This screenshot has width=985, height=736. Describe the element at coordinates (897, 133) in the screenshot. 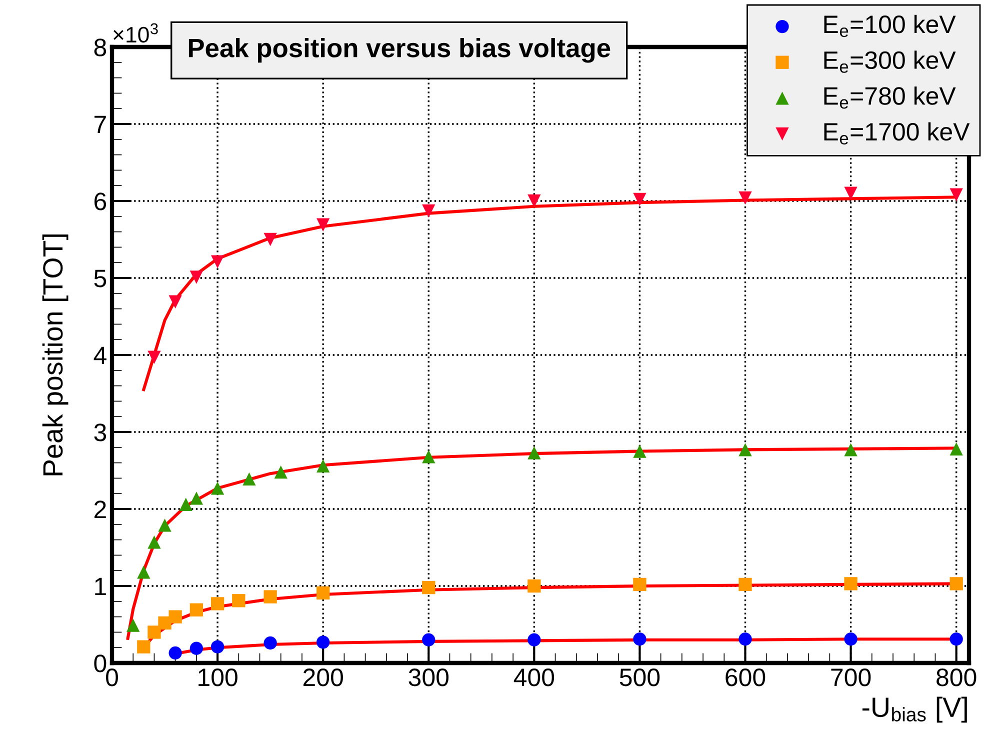

I see `legend-label: E$_{e}$=1700 keV` at that location.